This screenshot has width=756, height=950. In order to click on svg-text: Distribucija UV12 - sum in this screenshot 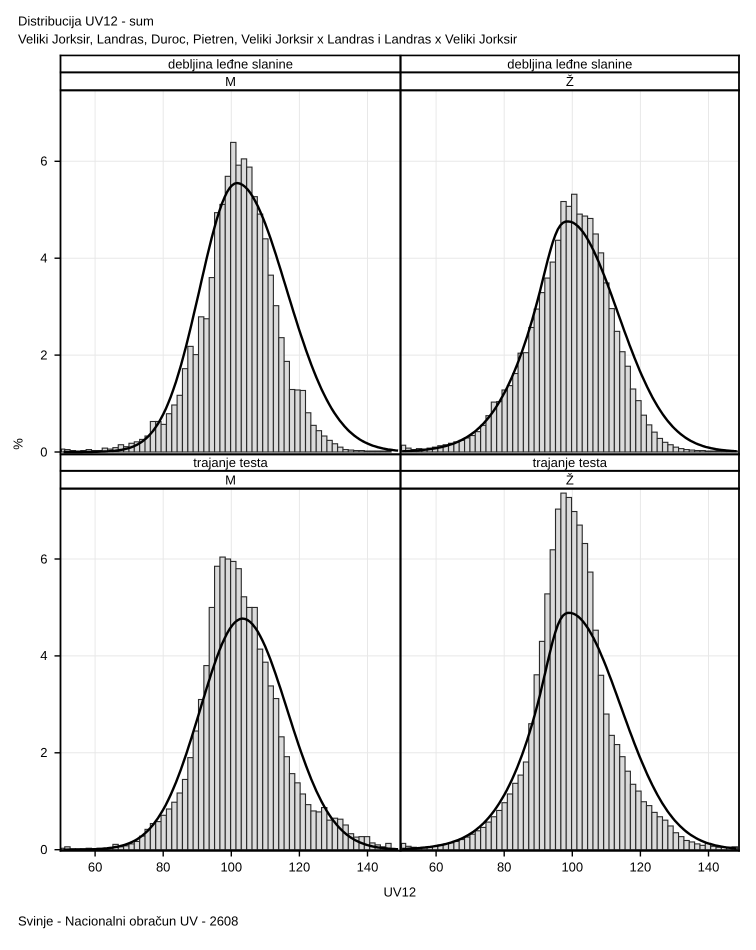, I will do `click(86, 21)`.